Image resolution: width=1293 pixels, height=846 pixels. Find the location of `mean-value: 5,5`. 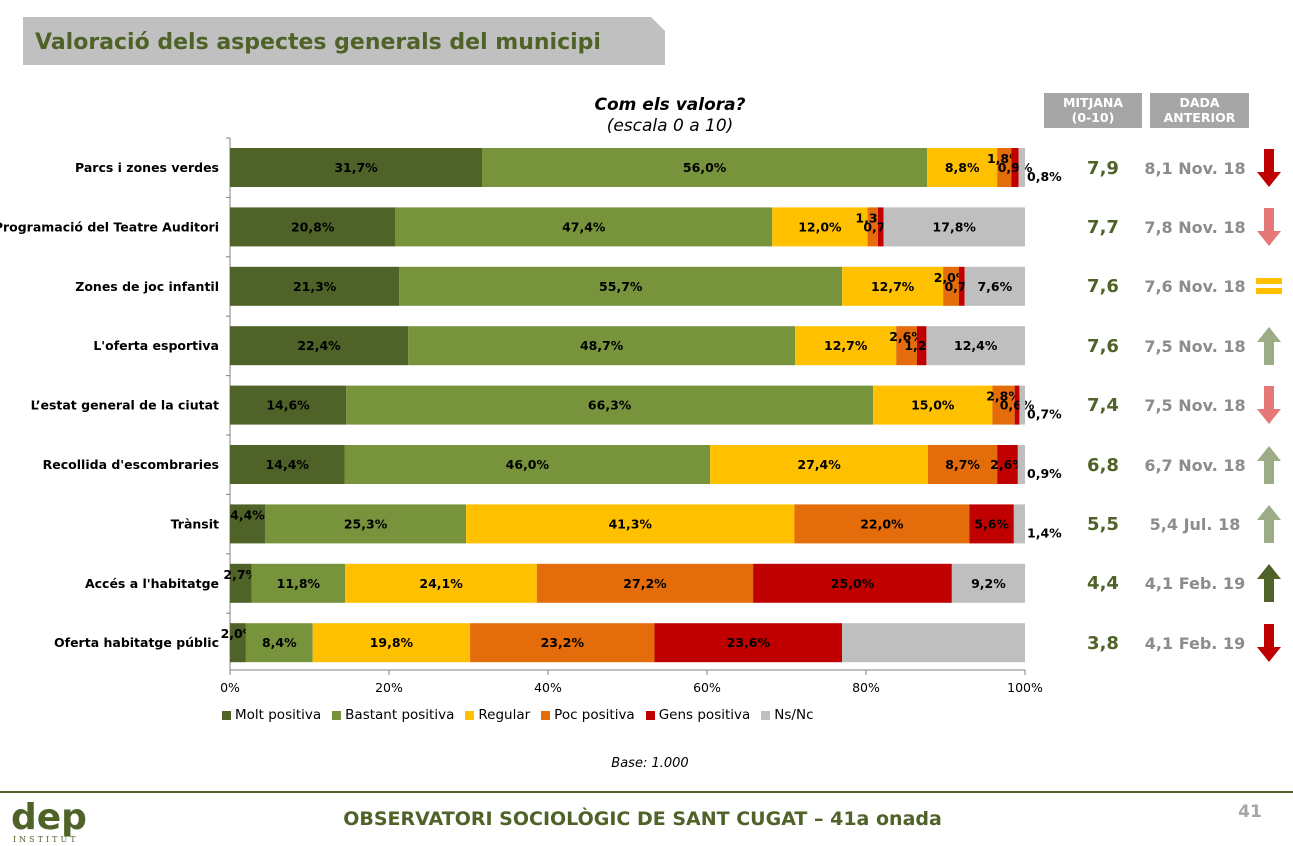

mean-value: 5,5 is located at coordinates (1103, 524).